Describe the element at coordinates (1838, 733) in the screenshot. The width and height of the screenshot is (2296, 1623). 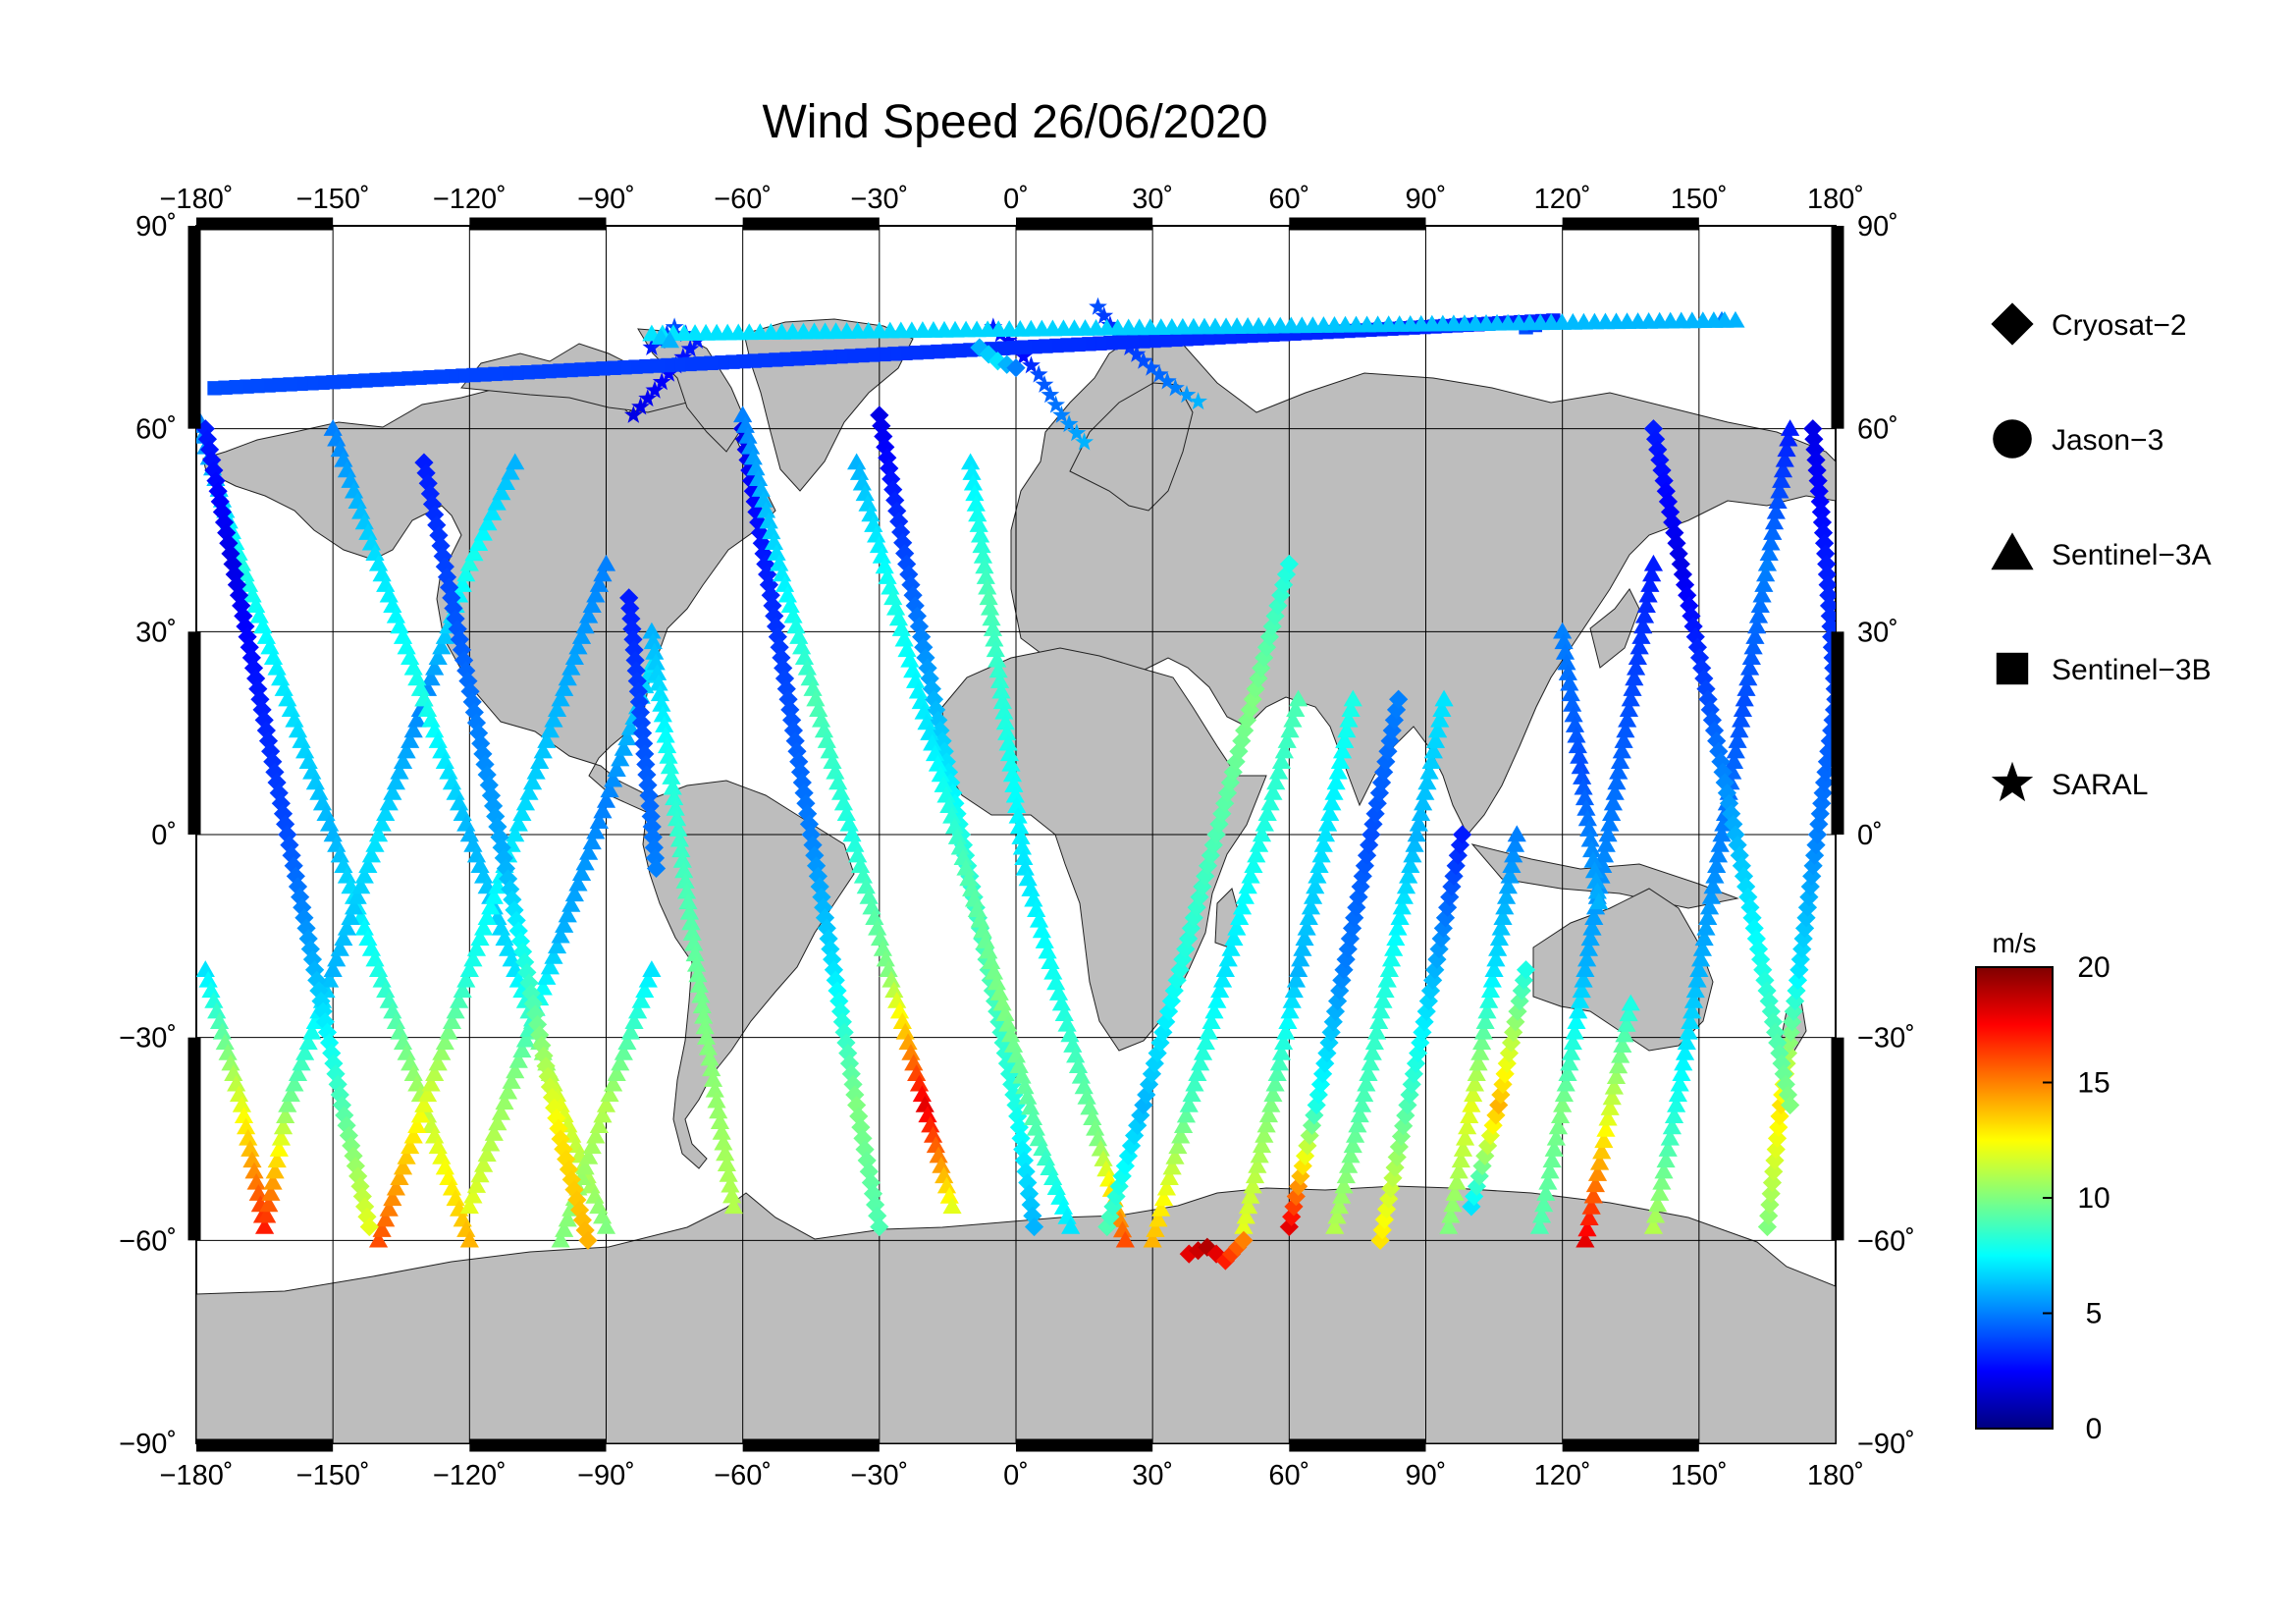
I see `frame-band-right` at that location.